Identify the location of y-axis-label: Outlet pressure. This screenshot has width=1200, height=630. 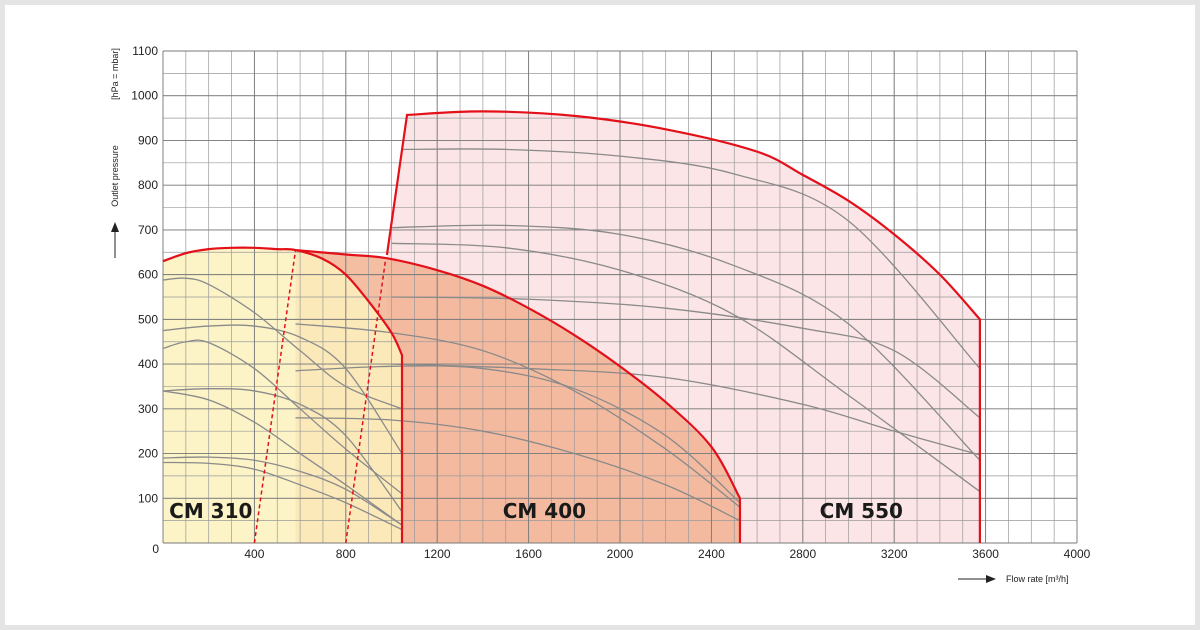
(115, 176).